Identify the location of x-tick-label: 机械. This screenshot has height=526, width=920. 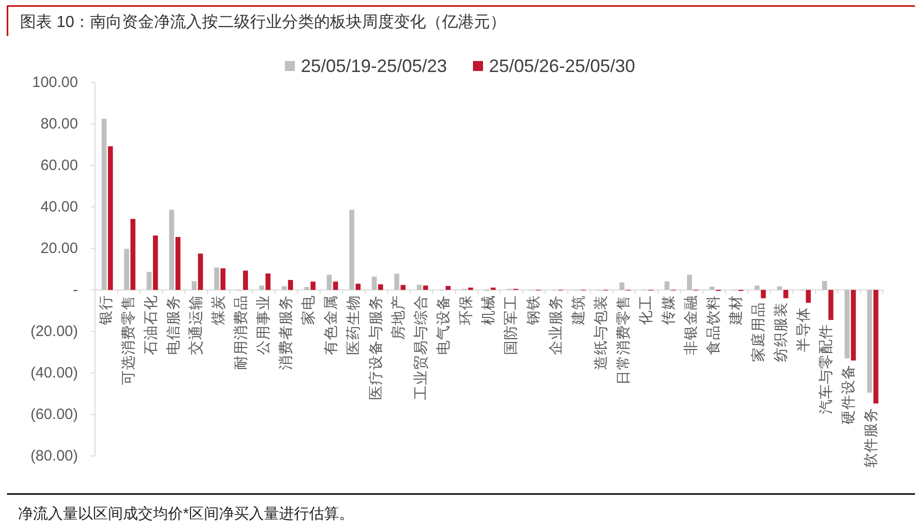
(489, 309).